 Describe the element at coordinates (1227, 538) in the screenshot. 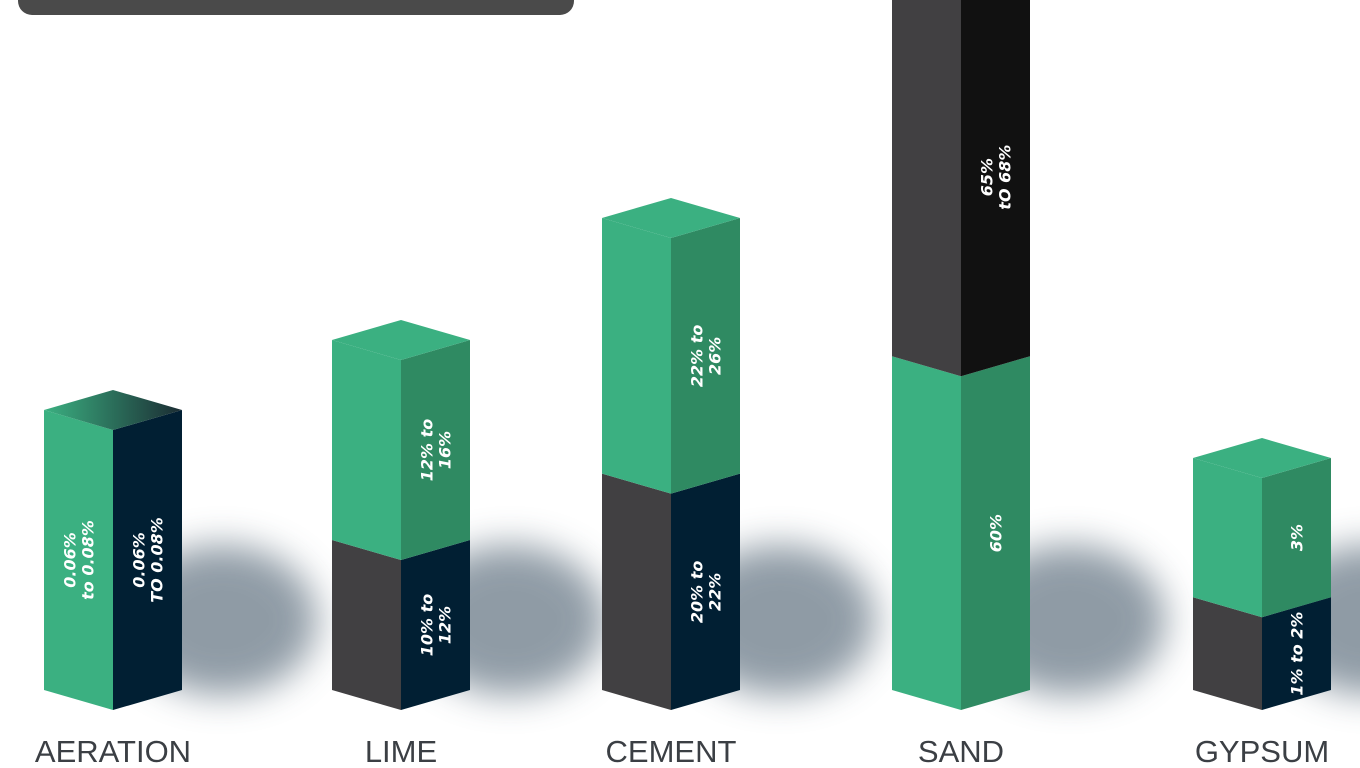

I see `gypsum-segment-upper-front` at that location.